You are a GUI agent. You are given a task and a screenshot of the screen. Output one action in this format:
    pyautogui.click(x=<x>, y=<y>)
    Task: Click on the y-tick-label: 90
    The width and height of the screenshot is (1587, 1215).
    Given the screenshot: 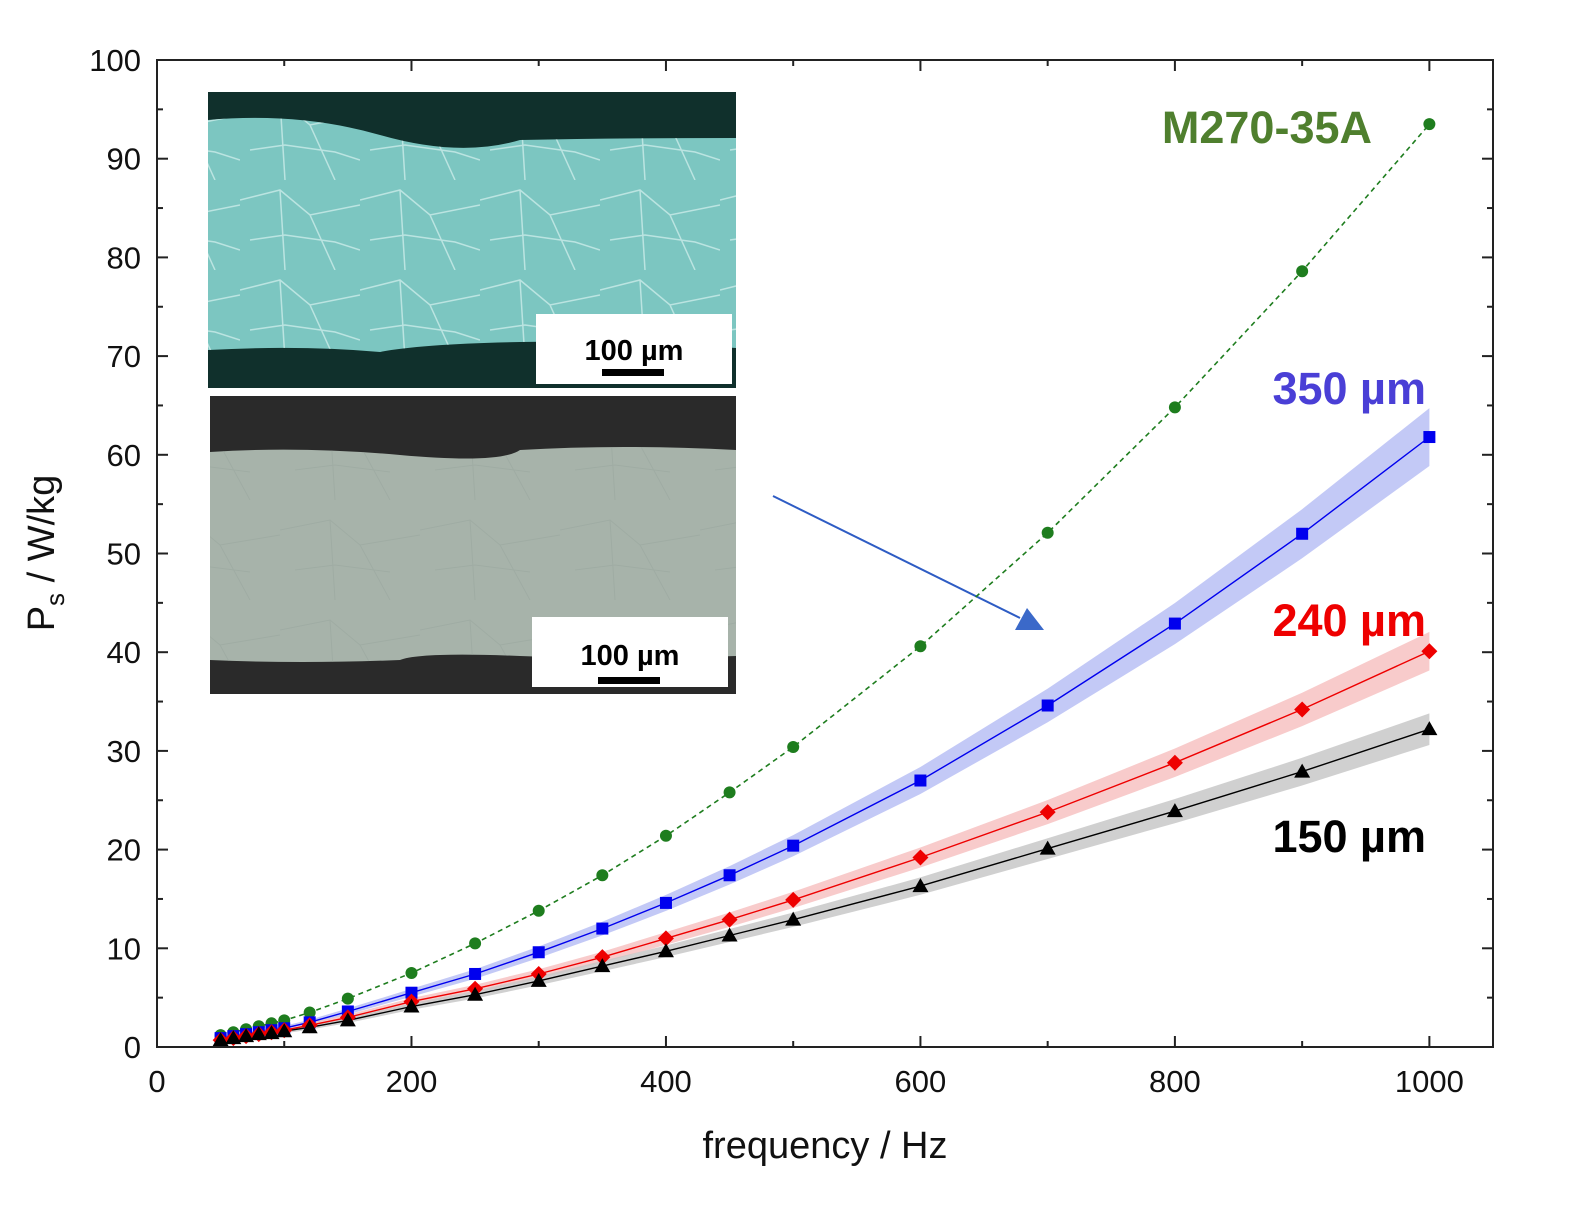 What is the action you would take?
    pyautogui.click(x=124, y=159)
    